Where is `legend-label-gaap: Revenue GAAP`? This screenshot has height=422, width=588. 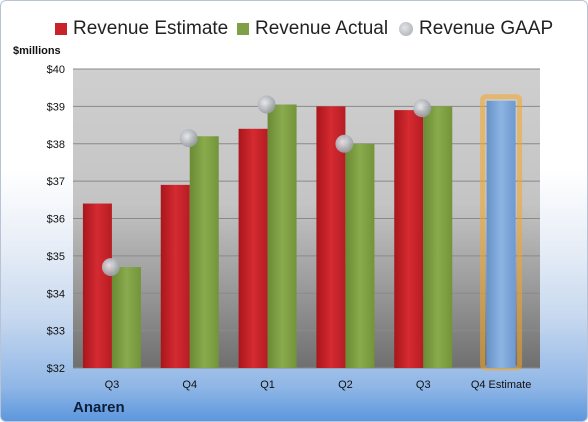
legend-label-gaap: Revenue GAAP is located at coordinates (486, 28).